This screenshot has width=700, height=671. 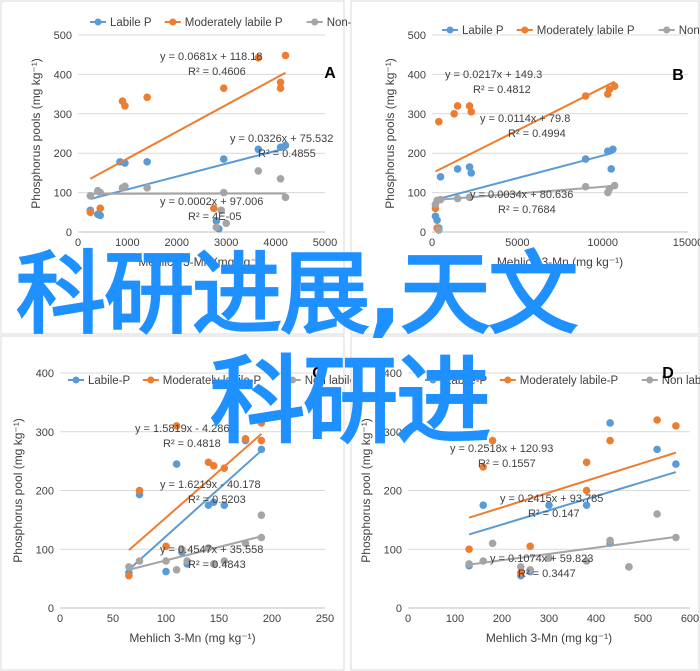 What do you see at coordinates (177, 243) in the screenshot?
I see `x-tick-label: 2000` at bounding box center [177, 243].